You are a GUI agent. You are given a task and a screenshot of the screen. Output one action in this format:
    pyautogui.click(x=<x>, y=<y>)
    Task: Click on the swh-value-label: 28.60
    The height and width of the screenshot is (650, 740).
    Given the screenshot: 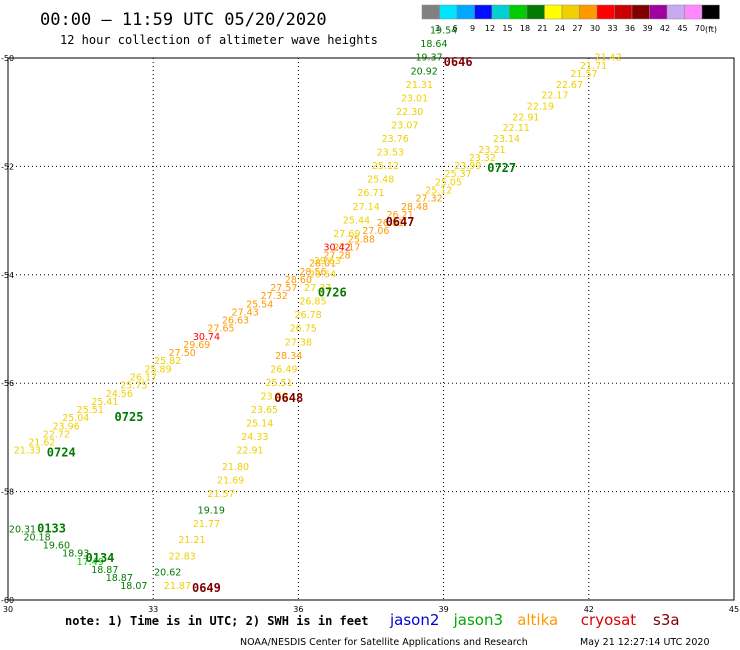 What is the action you would take?
    pyautogui.click(x=298, y=280)
    